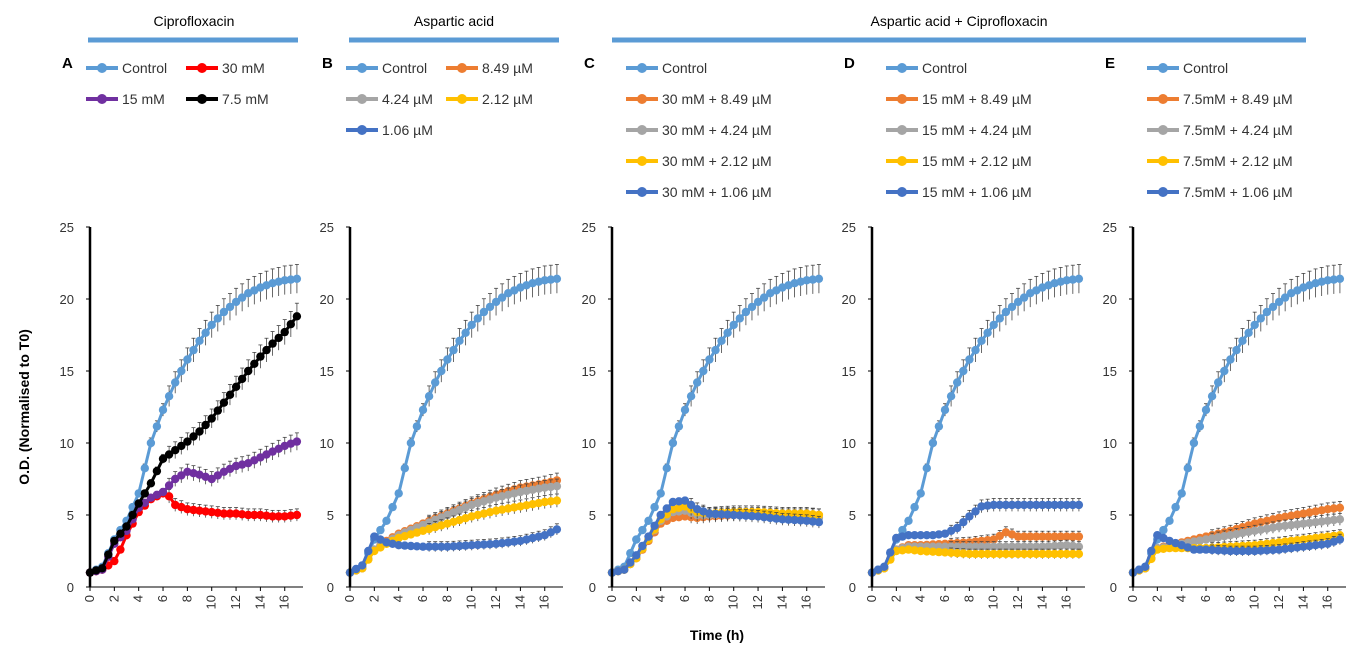 The image size is (1356, 650). I want to click on legend-item: 30 mM + 1.06 µM, so click(699, 192).